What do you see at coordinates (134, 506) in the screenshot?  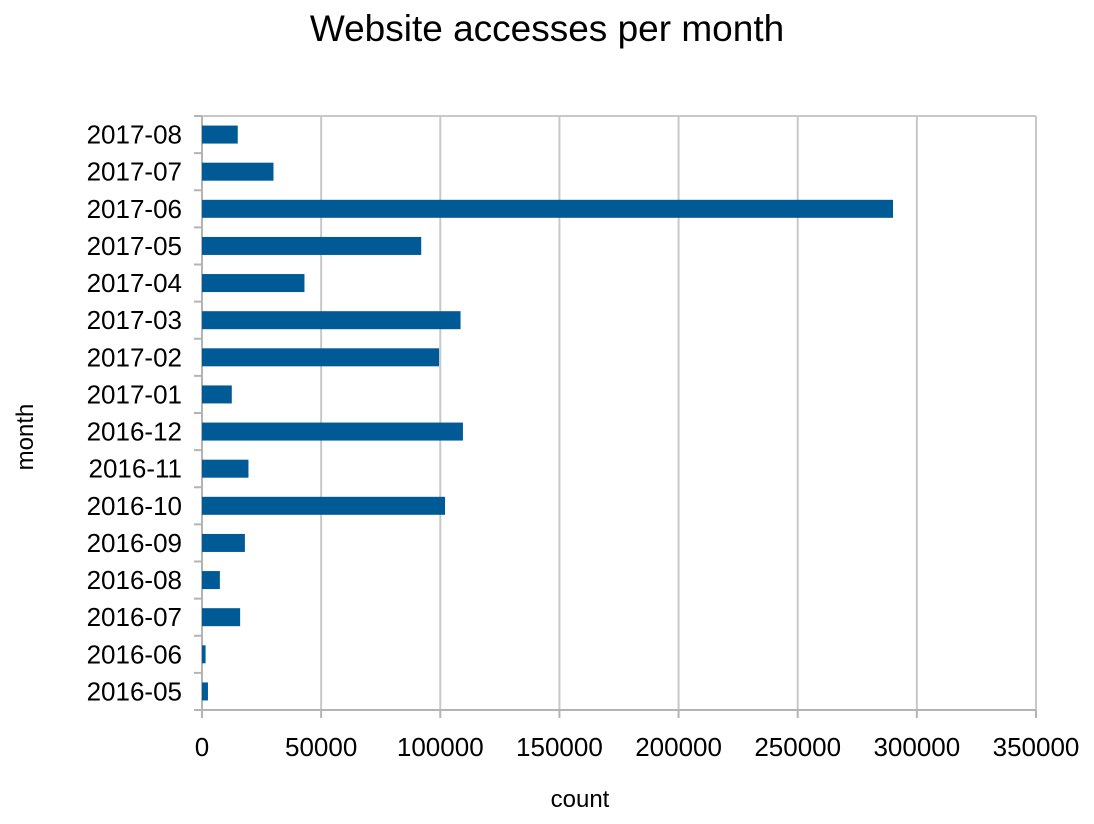 I see `y-tick-label: 2016-10` at bounding box center [134, 506].